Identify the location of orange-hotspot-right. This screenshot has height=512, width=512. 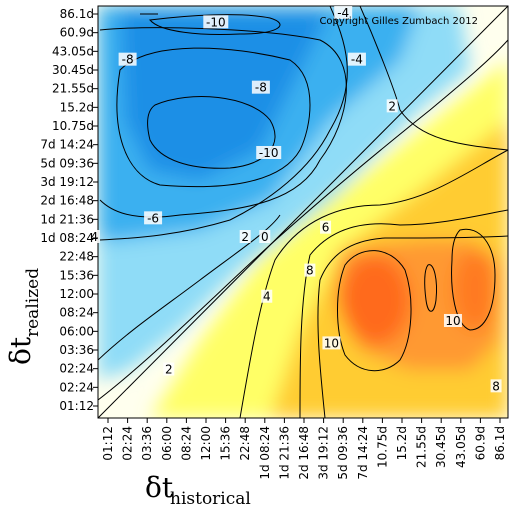
(475, 290).